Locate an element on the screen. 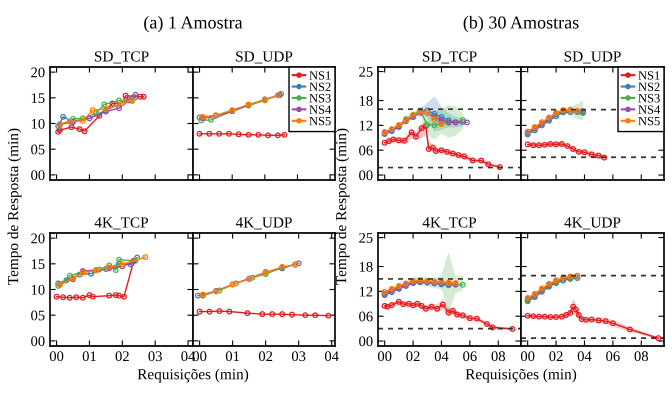 The height and width of the screenshot is (416, 672). chart-subtitle: (a) 1 Amostra is located at coordinates (193, 24).